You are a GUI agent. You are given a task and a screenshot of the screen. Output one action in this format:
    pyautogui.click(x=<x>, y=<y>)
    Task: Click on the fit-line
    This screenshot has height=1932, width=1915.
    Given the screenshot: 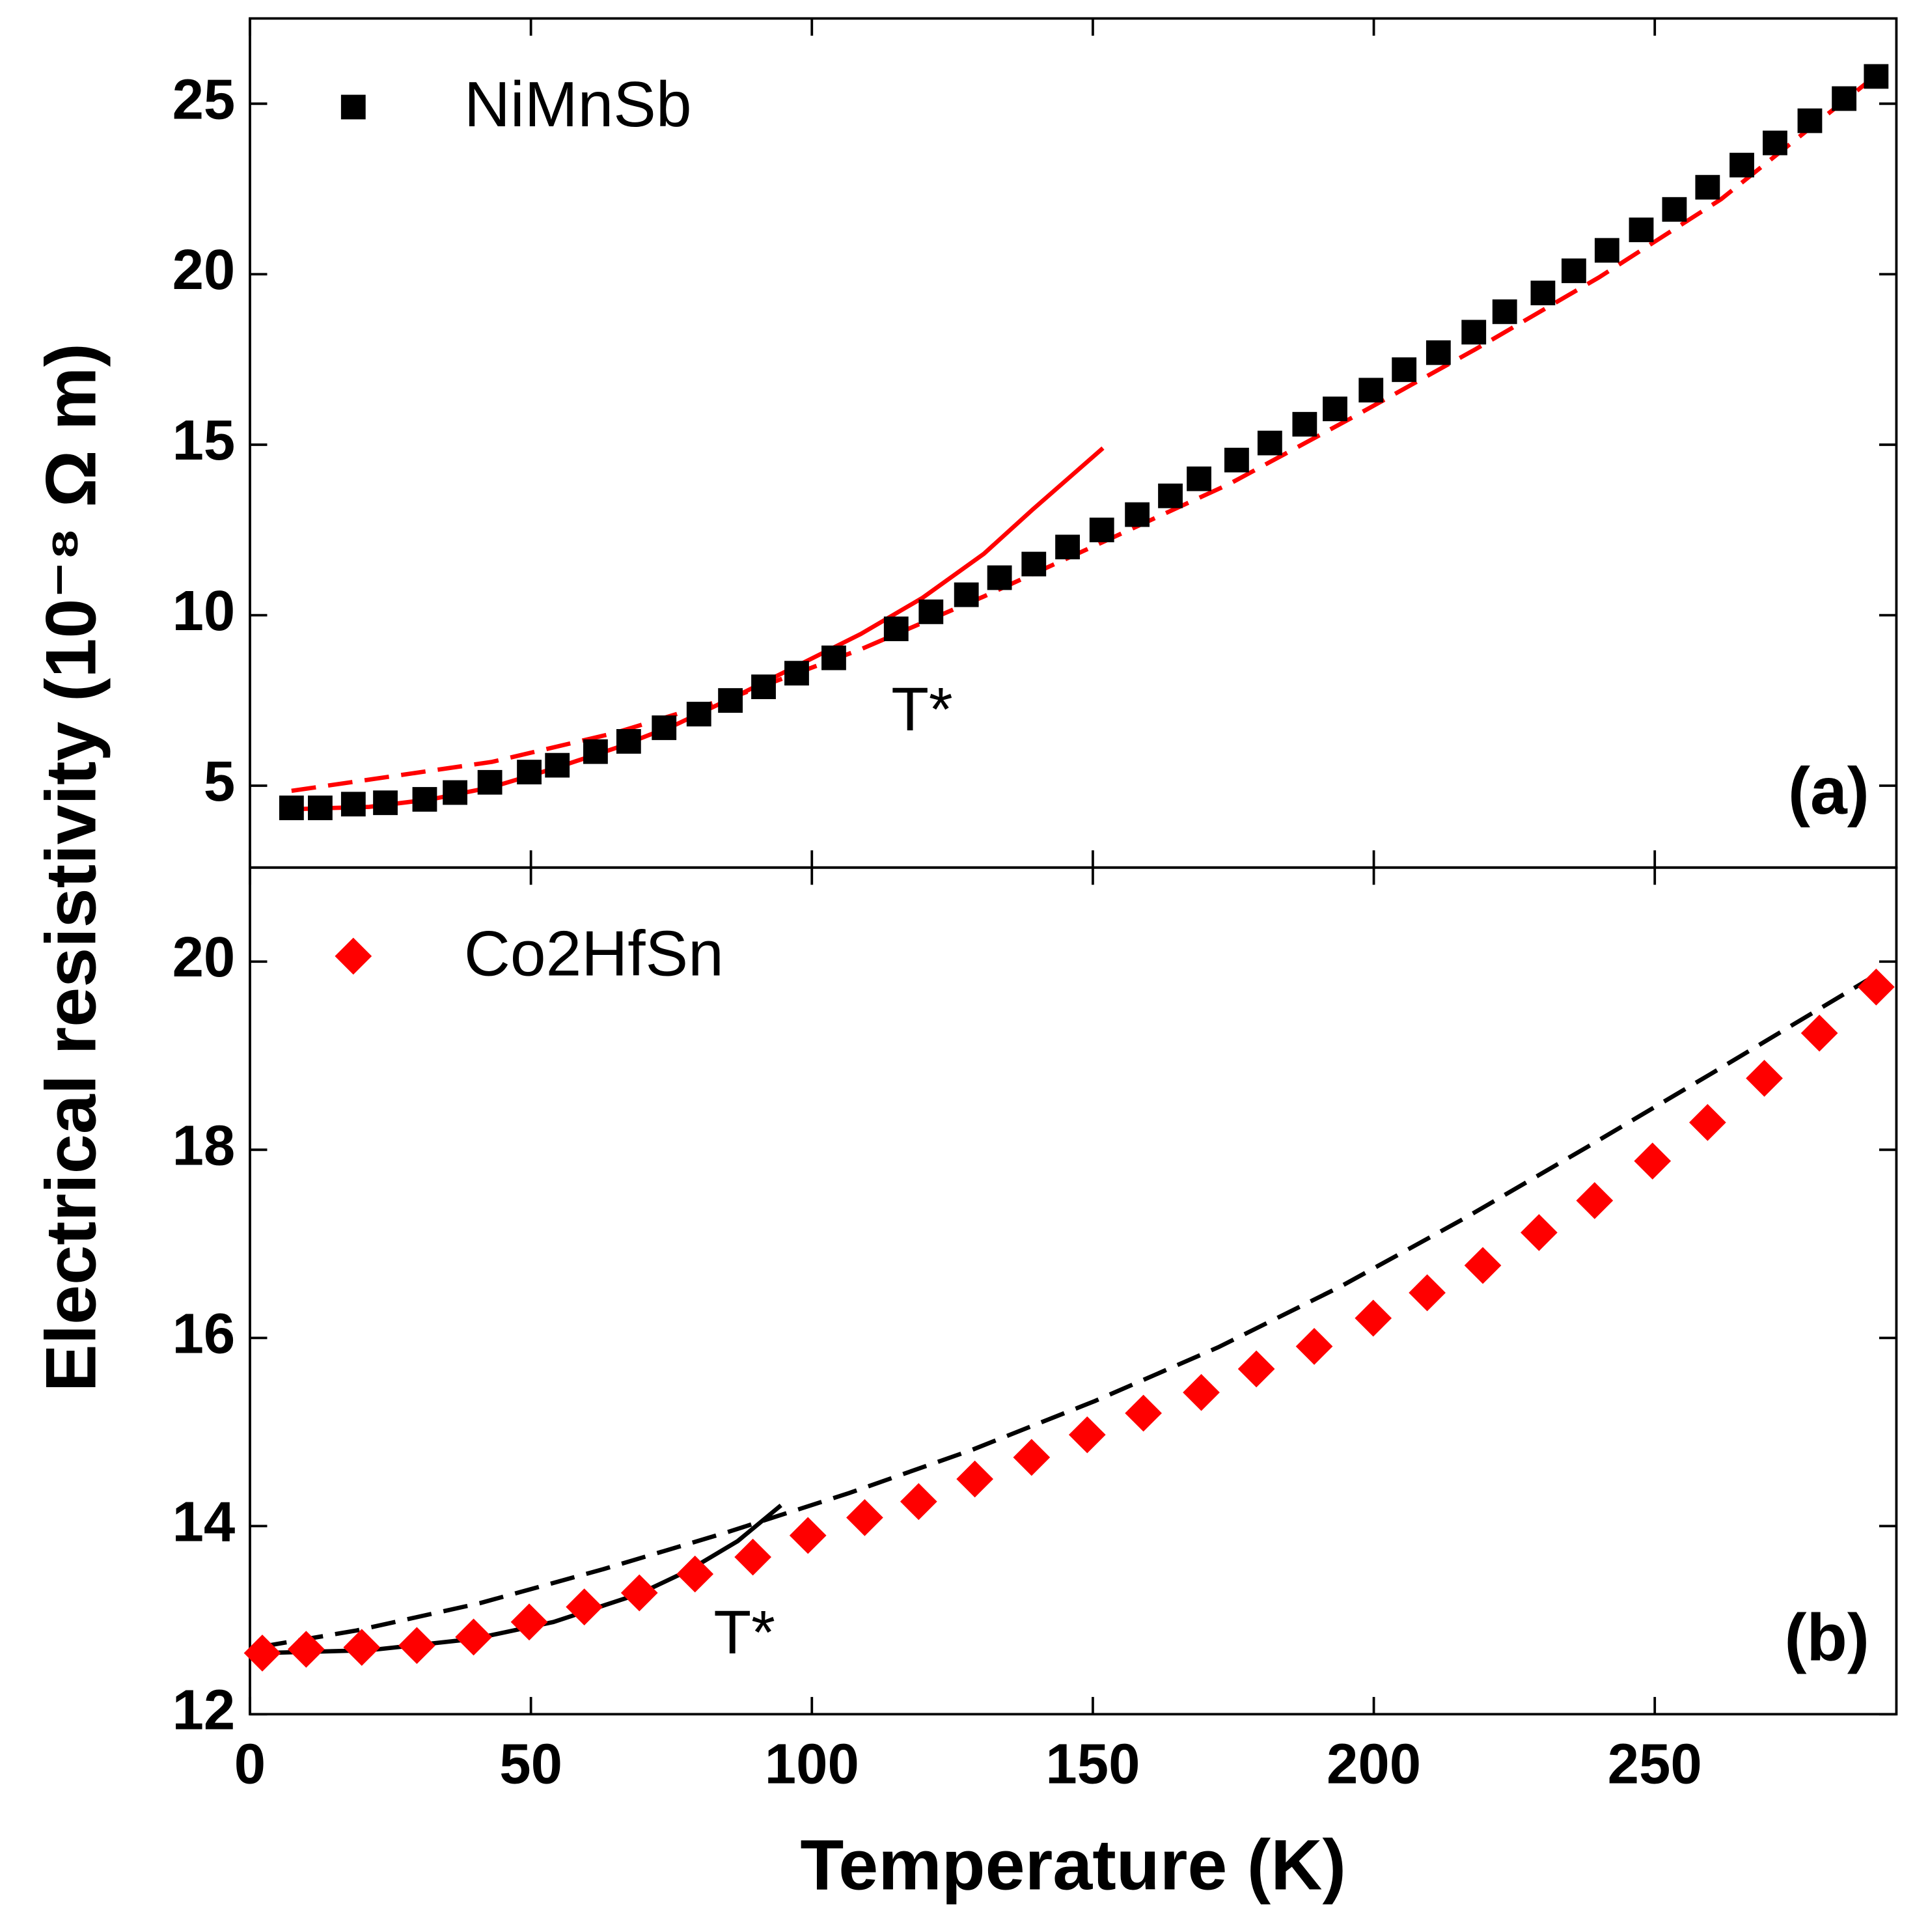 What is the action you would take?
    pyautogui.click(x=698, y=629)
    